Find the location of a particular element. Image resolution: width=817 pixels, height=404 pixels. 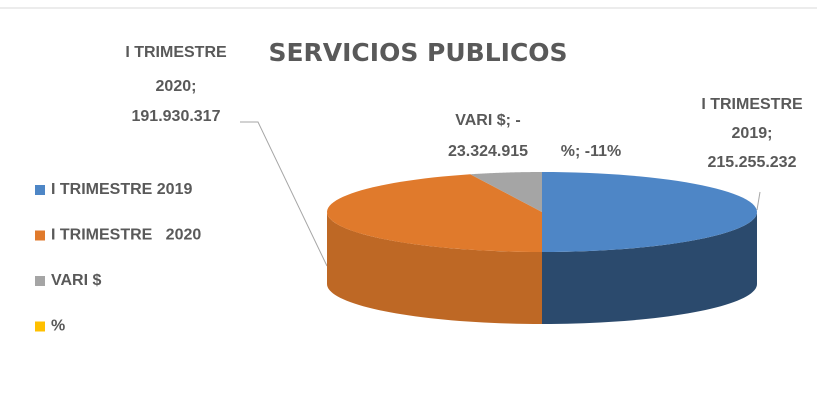

legend-label: I TRIMESTRE 2019 is located at coordinates (121, 189).